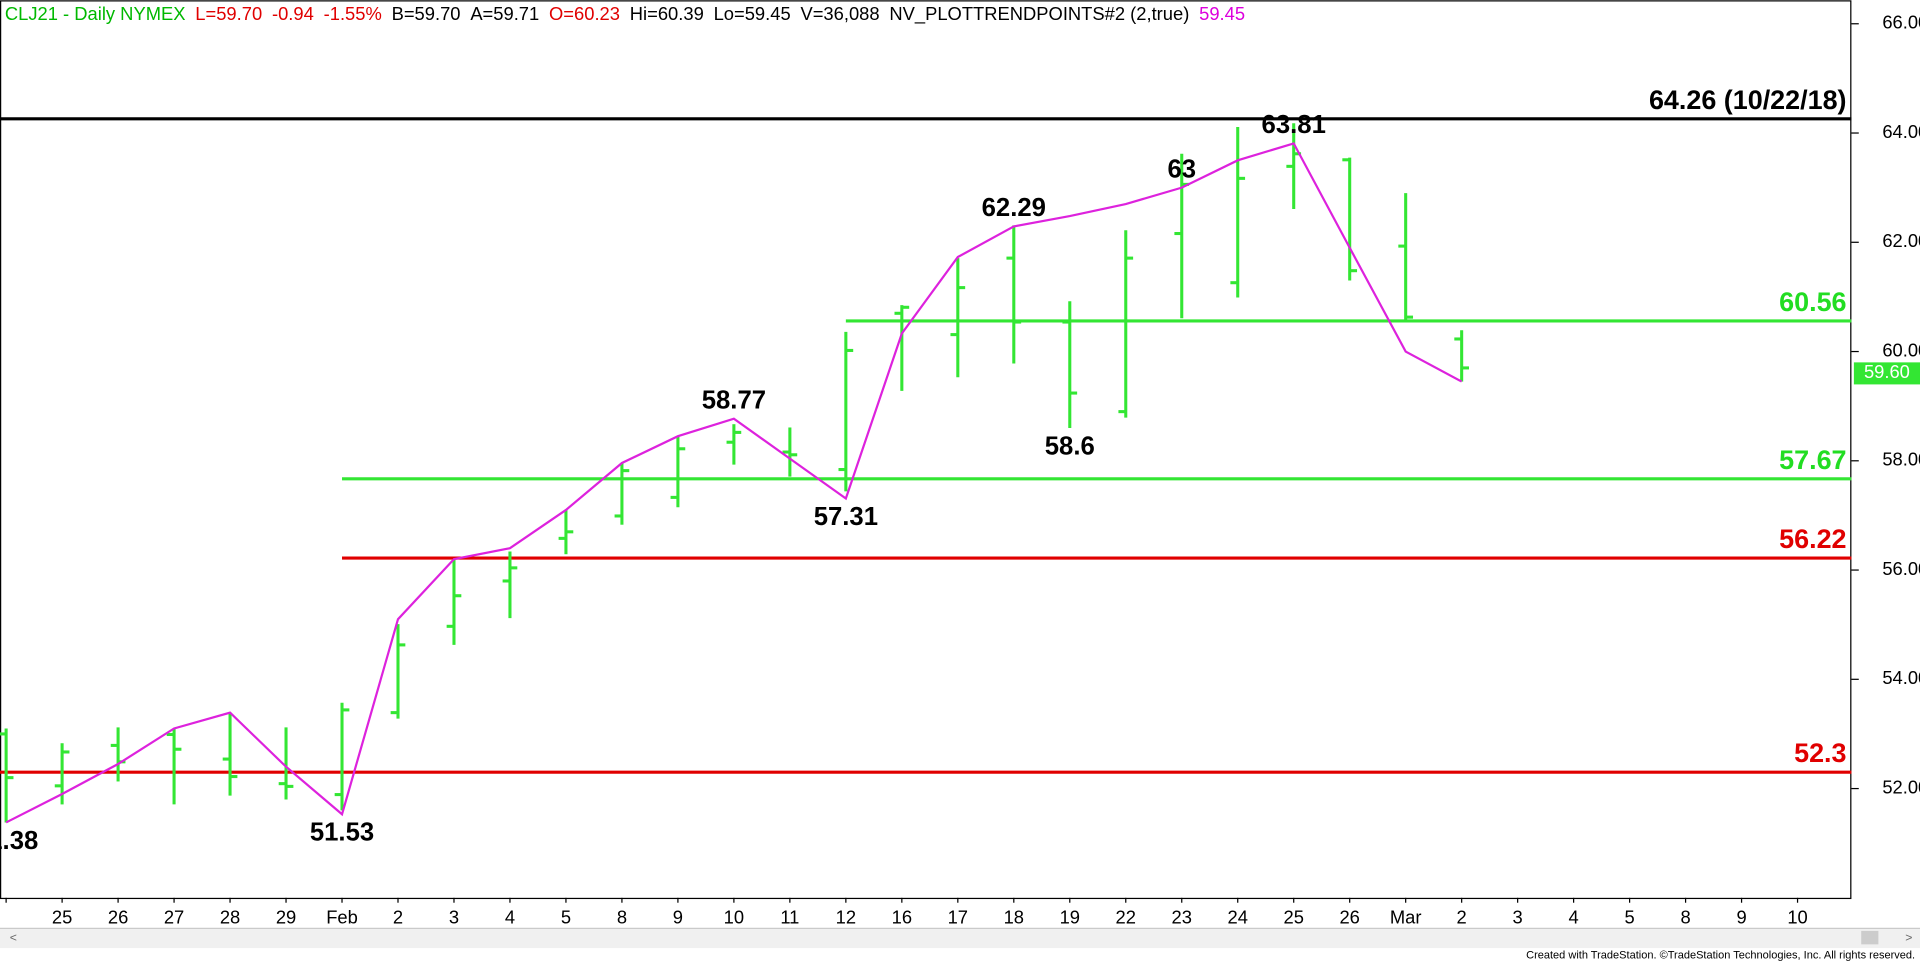 The image size is (1920, 963). What do you see at coordinates (1014, 916) in the screenshot?
I see `x-tick-label: 18` at bounding box center [1014, 916].